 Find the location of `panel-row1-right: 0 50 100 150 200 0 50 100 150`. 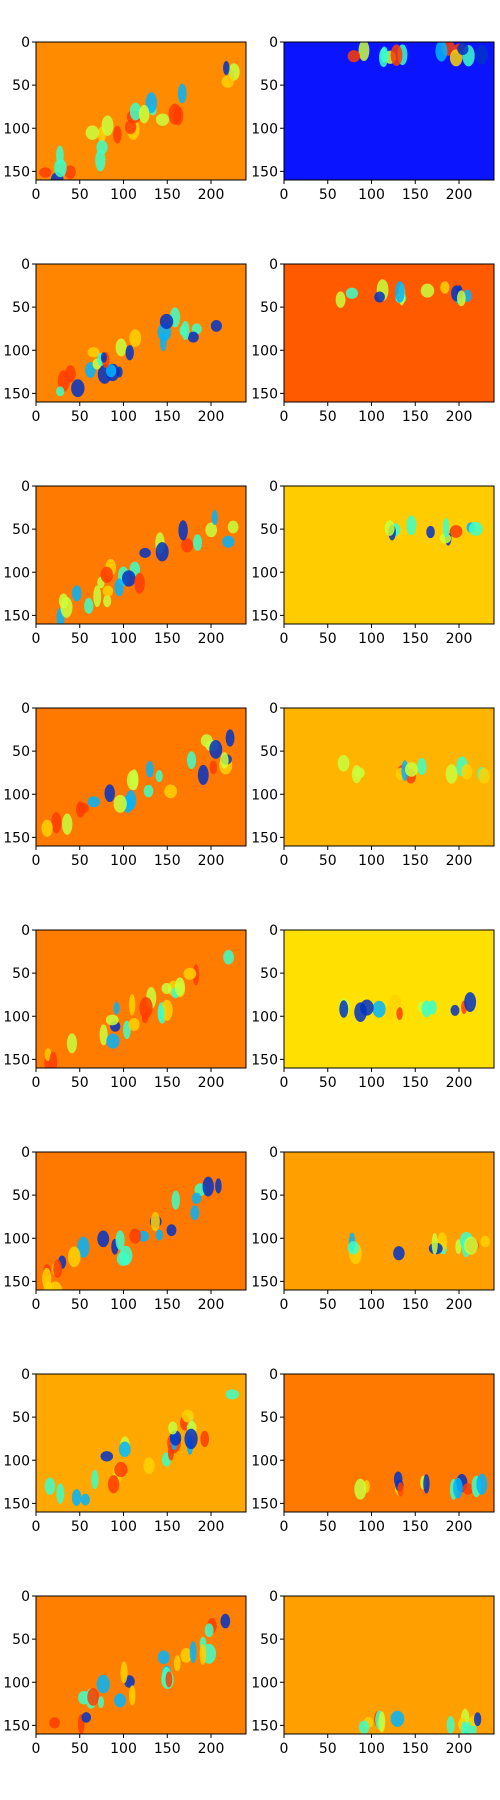

panel-row1-right: 0 50 100 150 200 0 50 100 150 is located at coordinates (373, 119).